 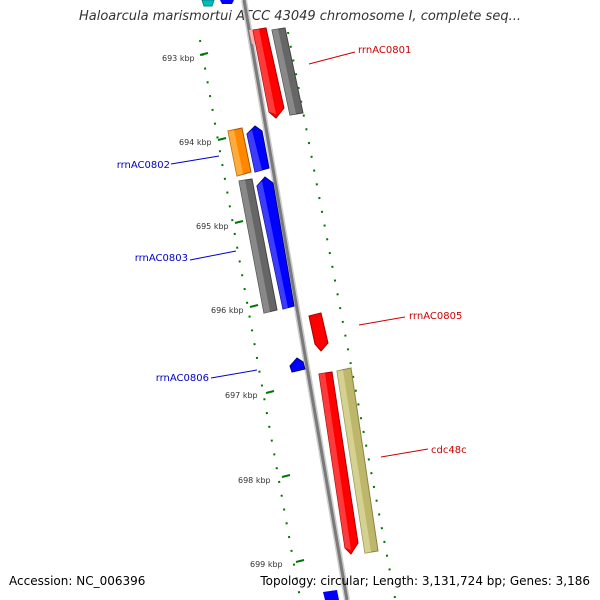 I want to click on feature-rrnac0805-red, so click(x=318, y=332).